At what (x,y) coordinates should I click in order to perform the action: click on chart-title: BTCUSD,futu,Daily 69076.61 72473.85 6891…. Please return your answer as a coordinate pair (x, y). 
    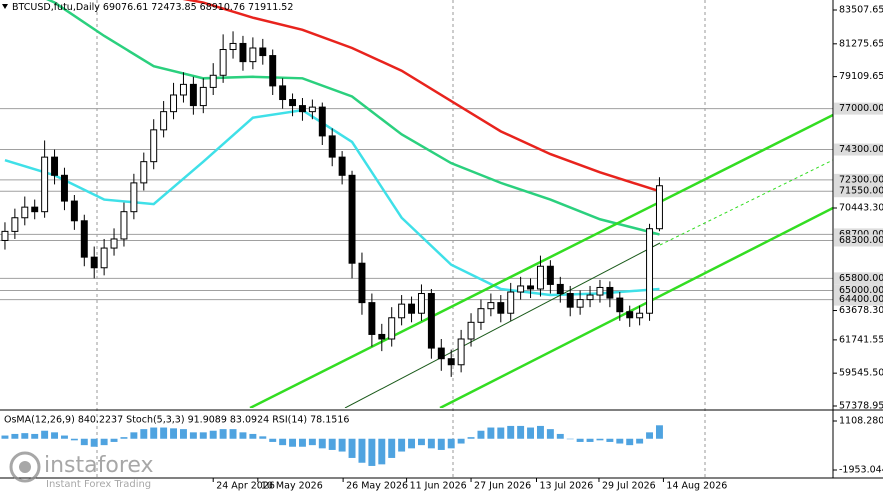
    Looking at the image, I should click on (152, 7).